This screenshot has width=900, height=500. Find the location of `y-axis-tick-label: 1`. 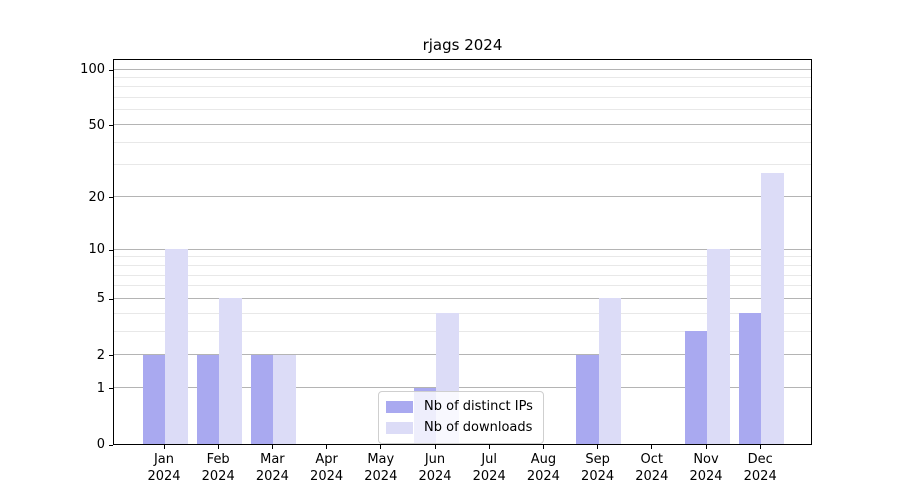

y-axis-tick-label: 1 is located at coordinates (100, 388).